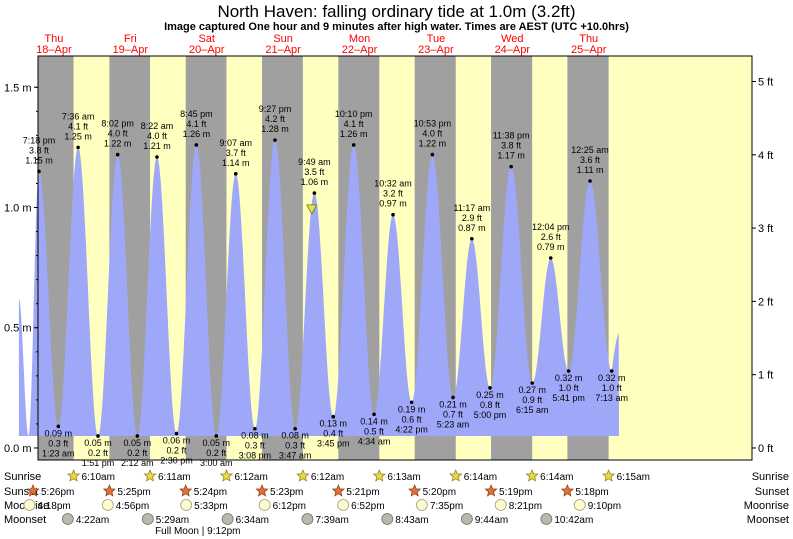  What do you see at coordinates (765, 302) in the screenshot?
I see `y-tick-label-ft: 2 ft` at bounding box center [765, 302].